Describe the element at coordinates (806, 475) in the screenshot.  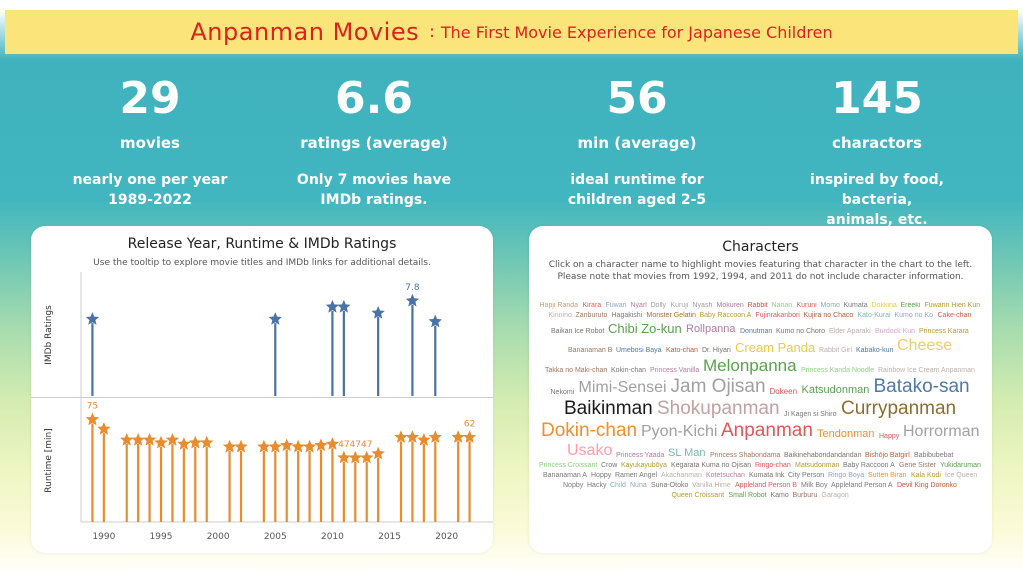
I see `character-word: City Person` at that location.